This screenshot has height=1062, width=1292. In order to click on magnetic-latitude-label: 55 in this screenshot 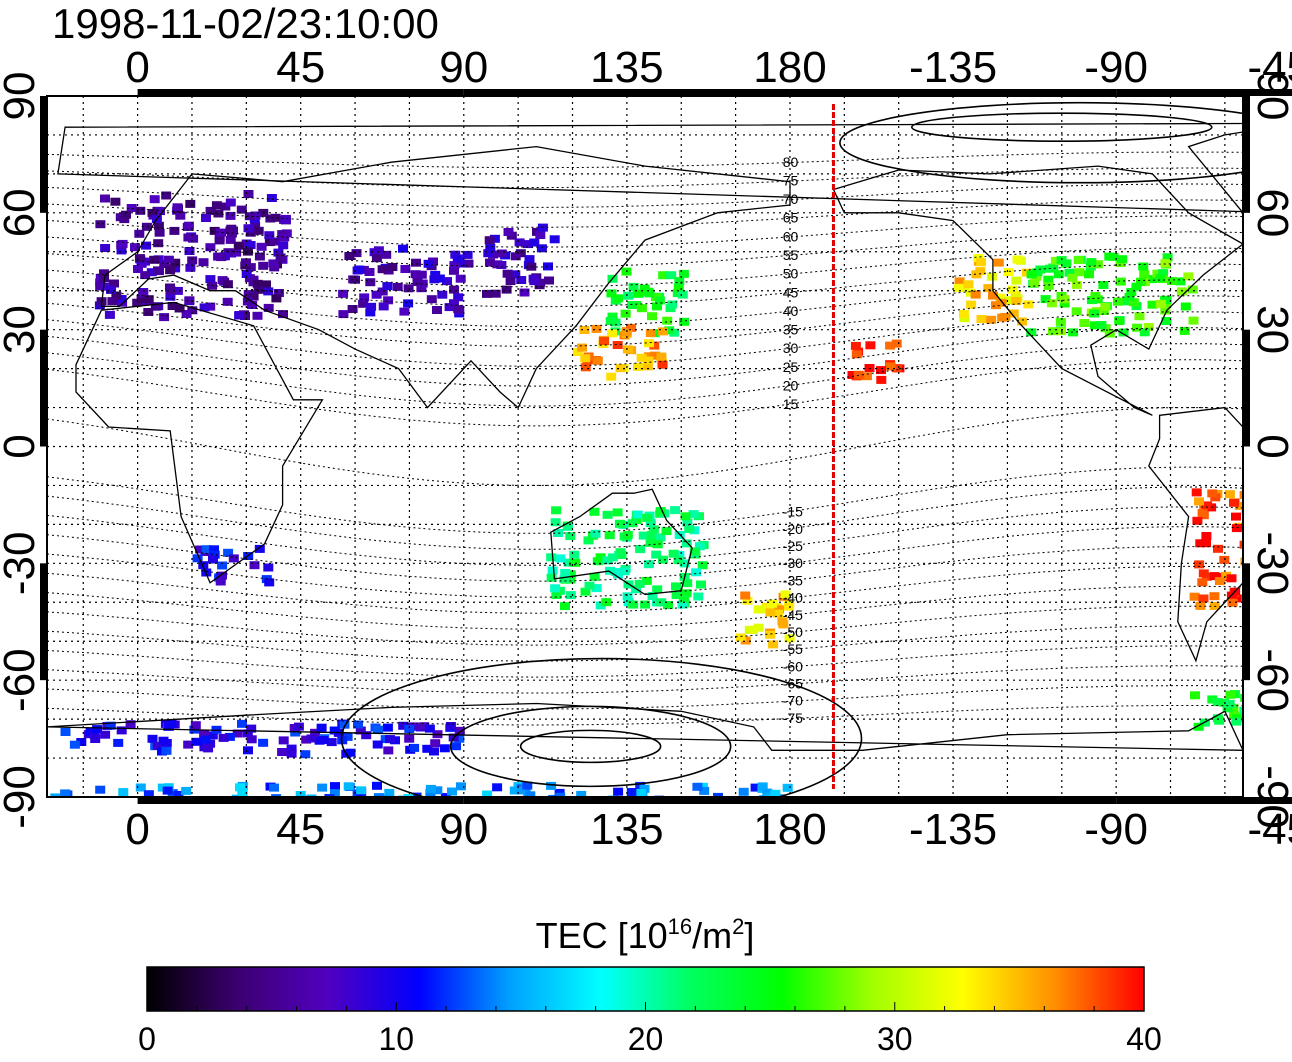, I will do `click(791, 255)`.